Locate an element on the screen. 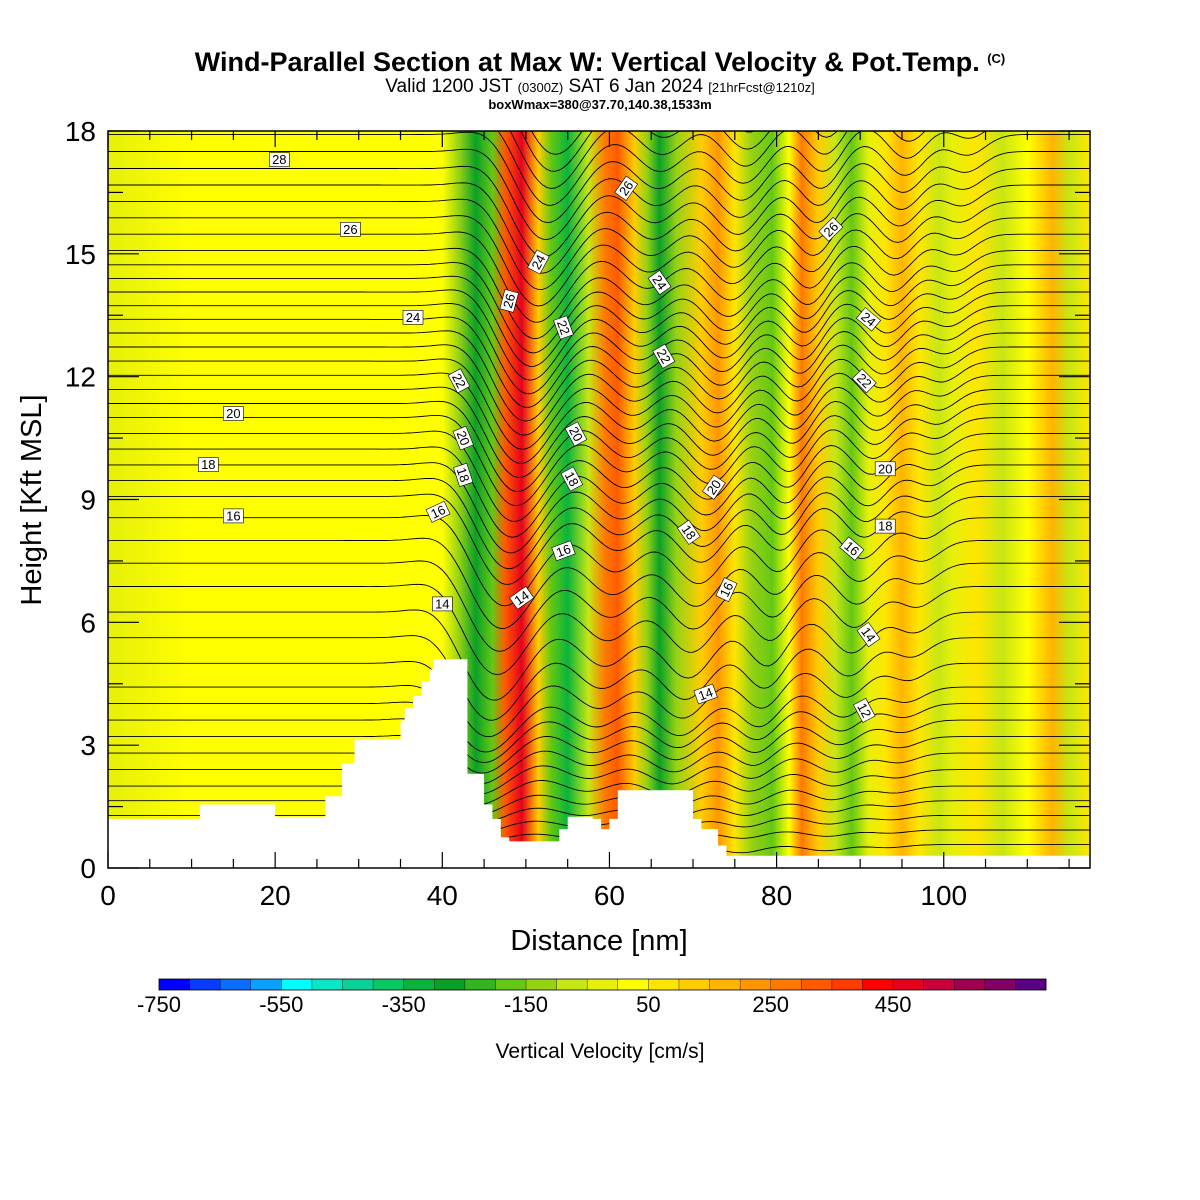  svg-text: 22 is located at coordinates (664, 356).